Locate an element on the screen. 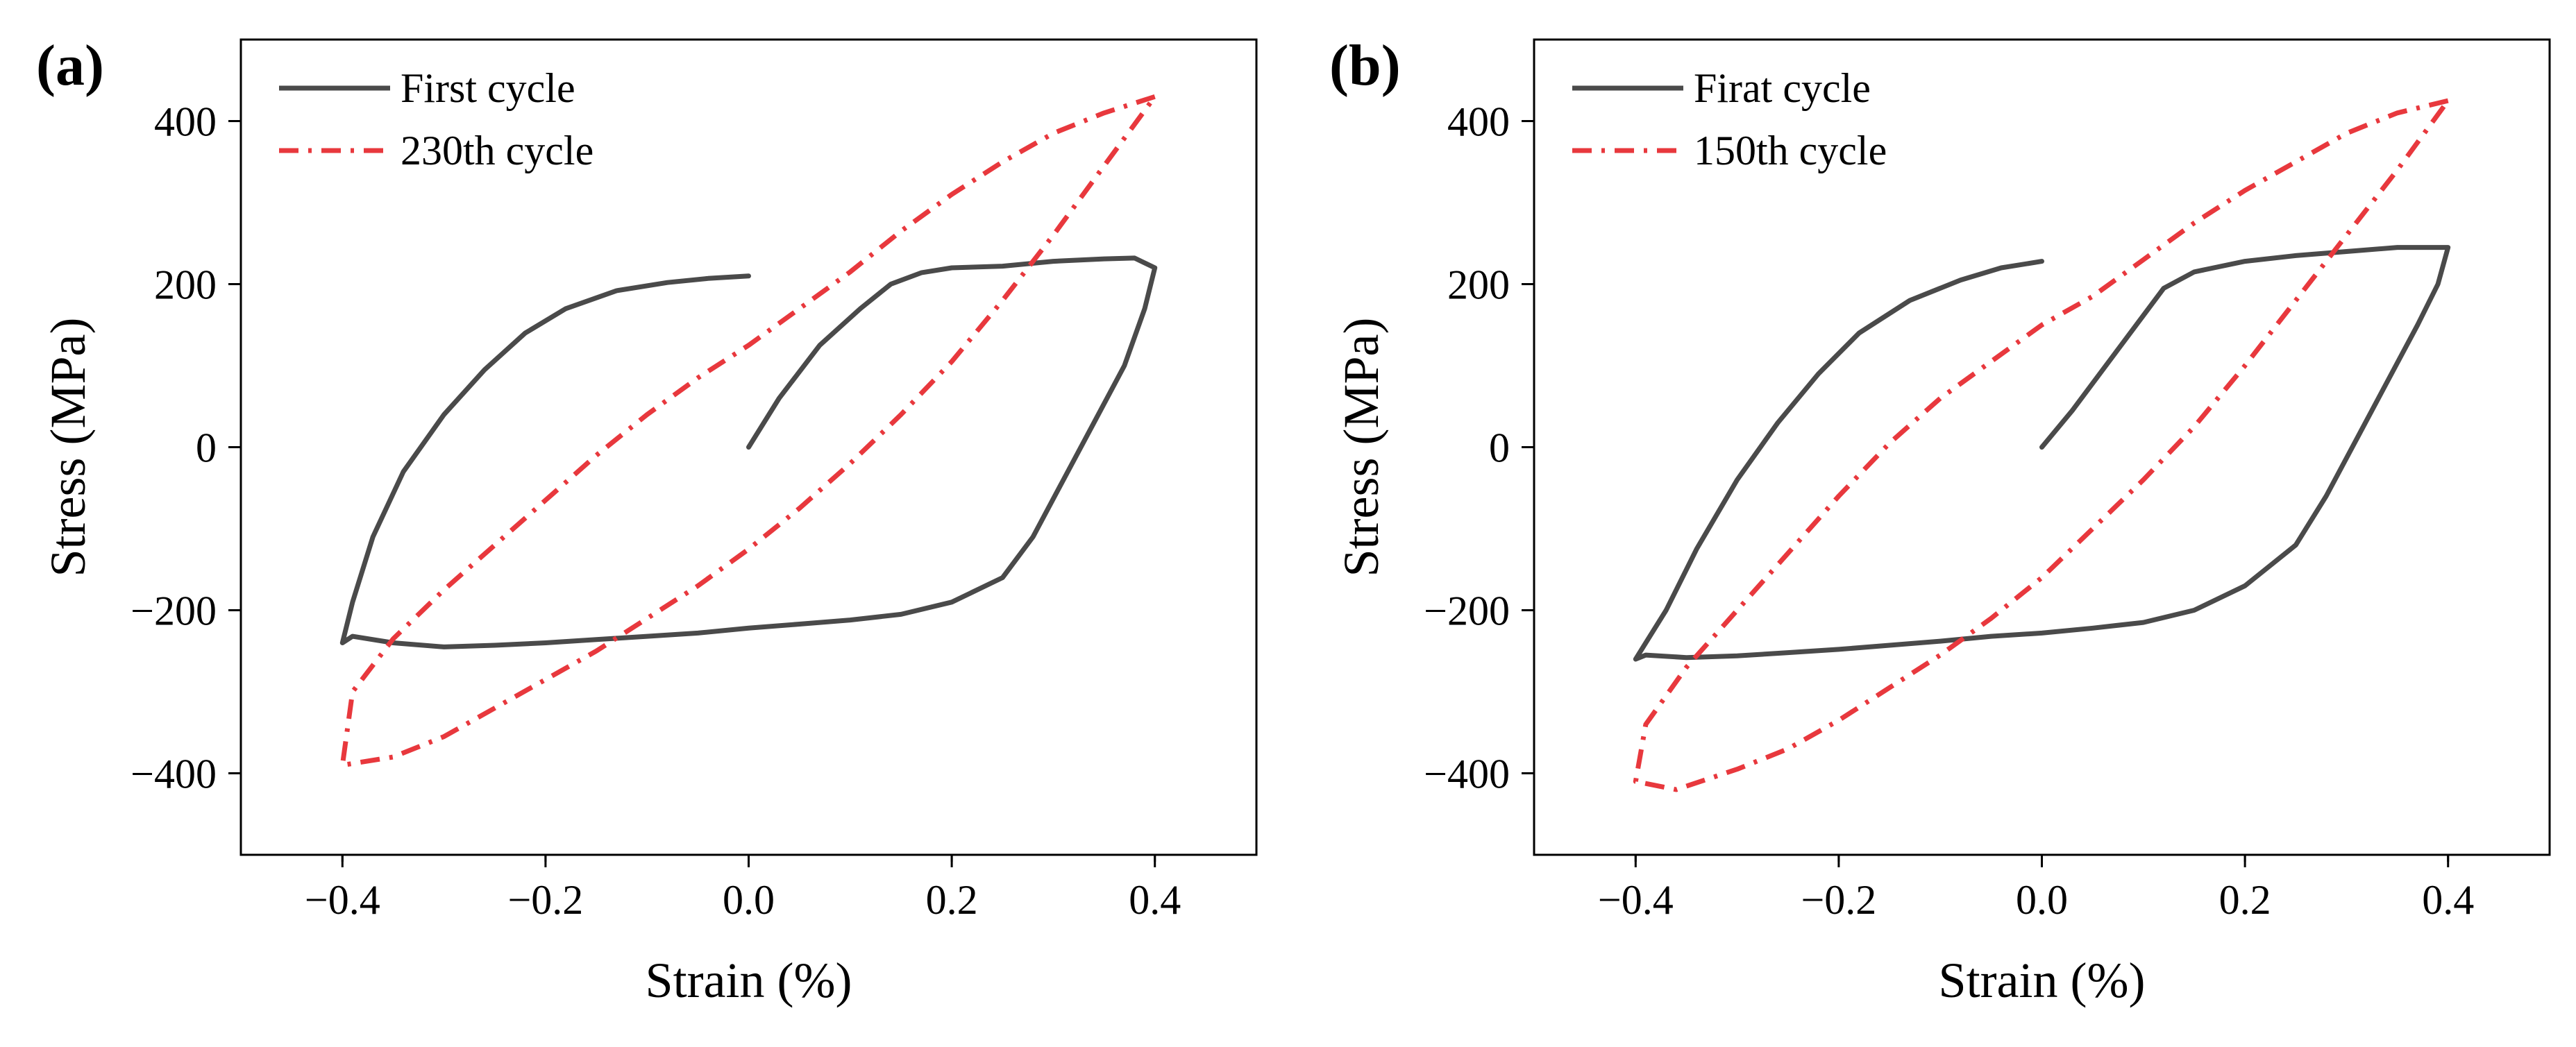  legend-label: 150th cycle is located at coordinates (1790, 150).